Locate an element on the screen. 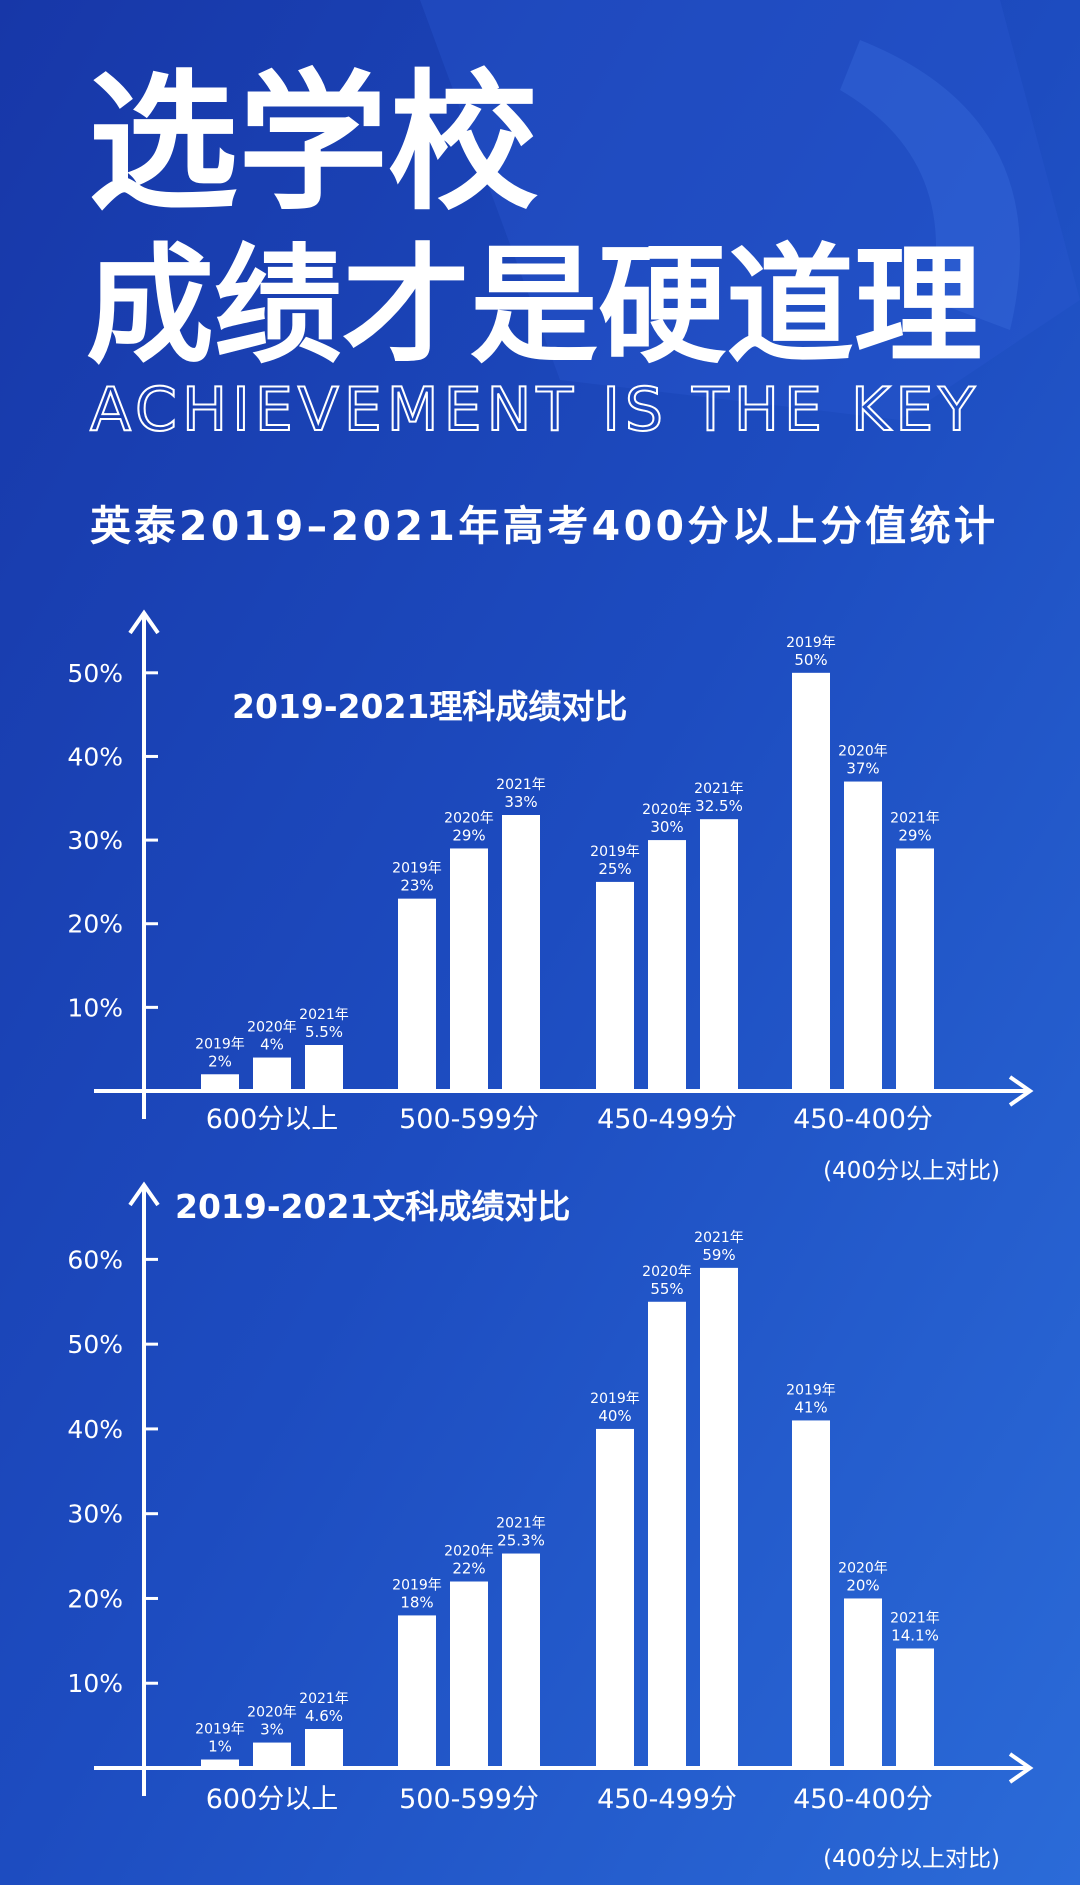 Image resolution: width=1080 pixels, height=1885 pixels. y-tick-label: 60% is located at coordinates (95, 1259).